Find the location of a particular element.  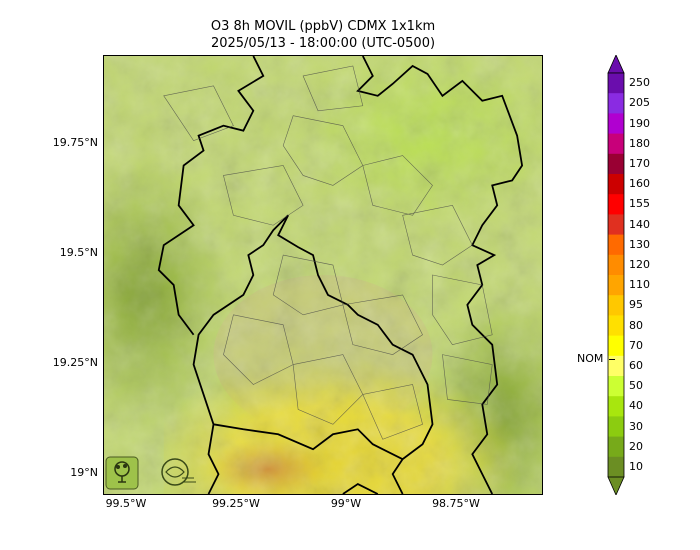

colorbar is located at coordinates (616, 275).